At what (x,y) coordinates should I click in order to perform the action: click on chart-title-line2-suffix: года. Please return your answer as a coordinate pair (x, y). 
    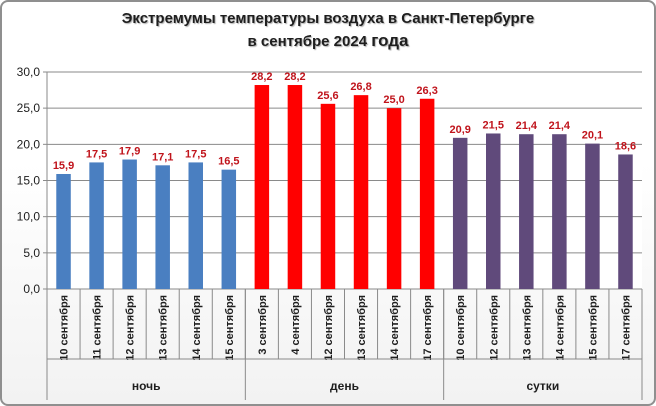
    Looking at the image, I should click on (390, 40).